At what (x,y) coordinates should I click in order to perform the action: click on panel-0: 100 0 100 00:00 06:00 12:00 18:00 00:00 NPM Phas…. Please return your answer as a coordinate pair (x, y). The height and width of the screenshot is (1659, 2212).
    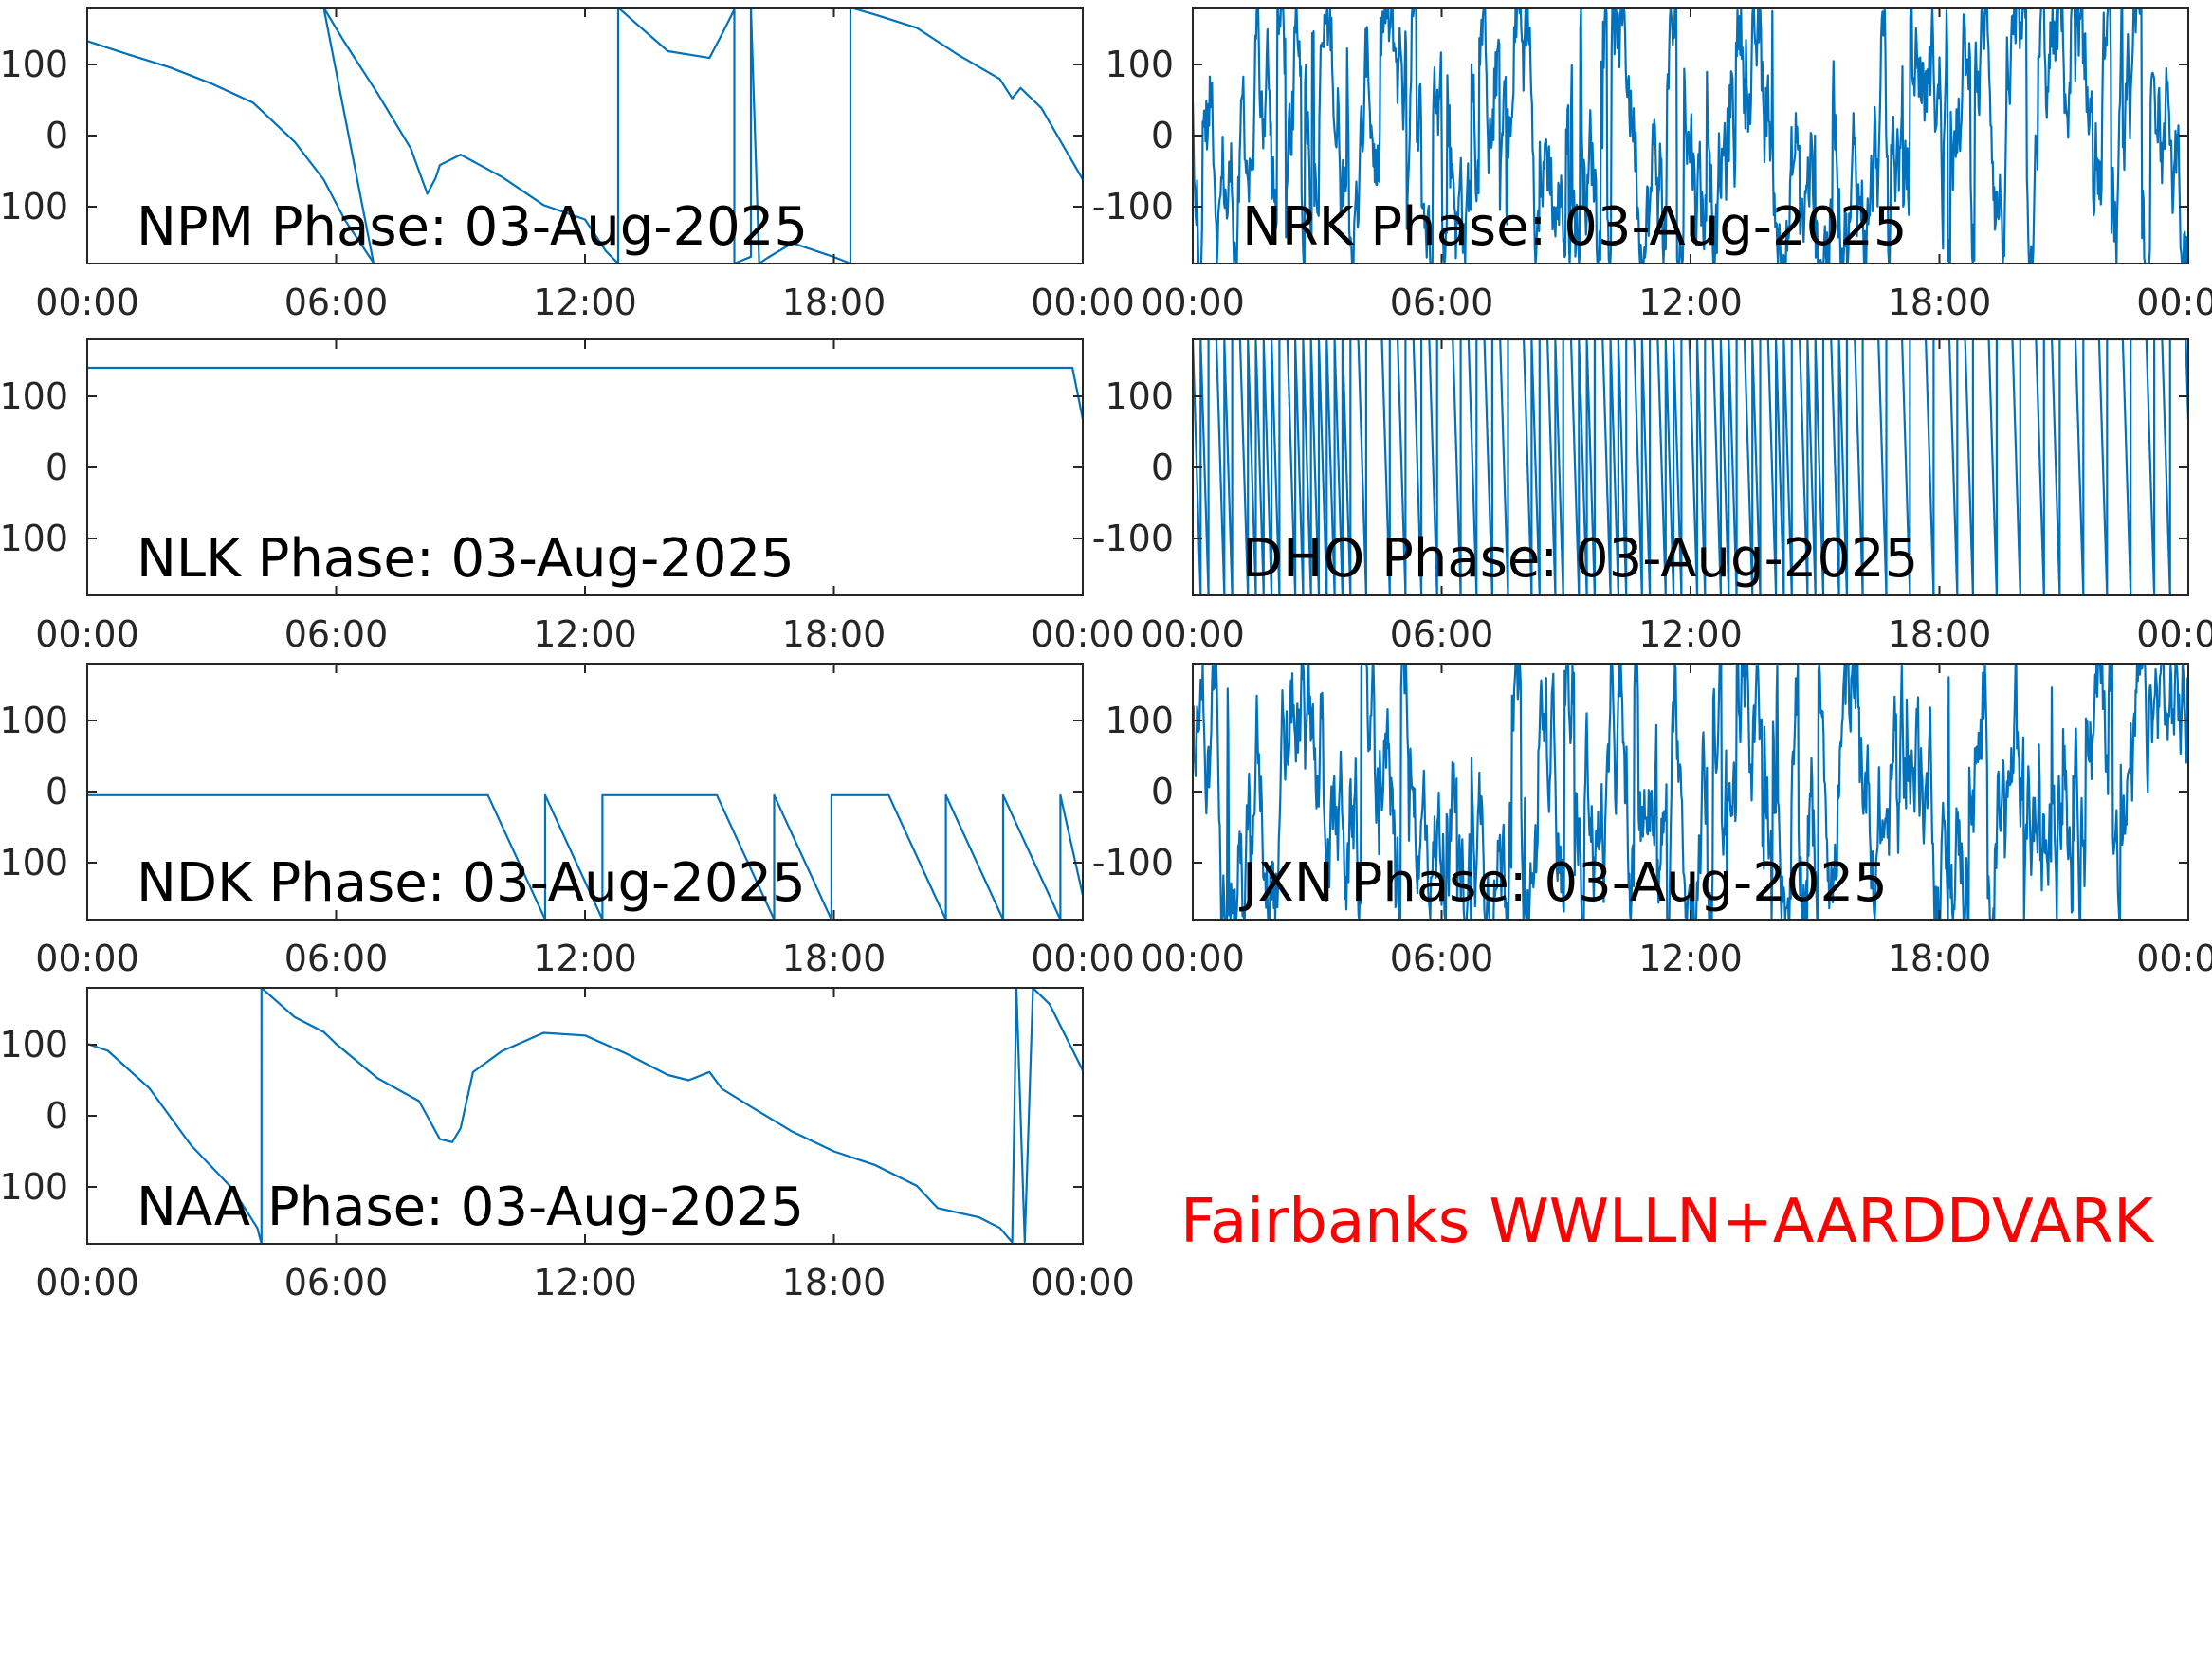
    Looking at the image, I should click on (567, 165).